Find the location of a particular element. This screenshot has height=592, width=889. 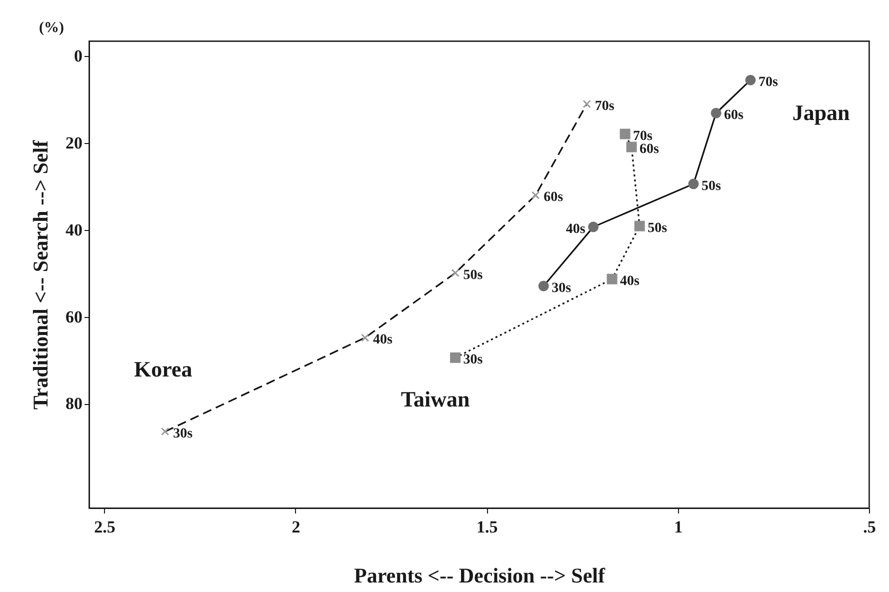

y-tick-label: 0 is located at coordinates (78, 56).